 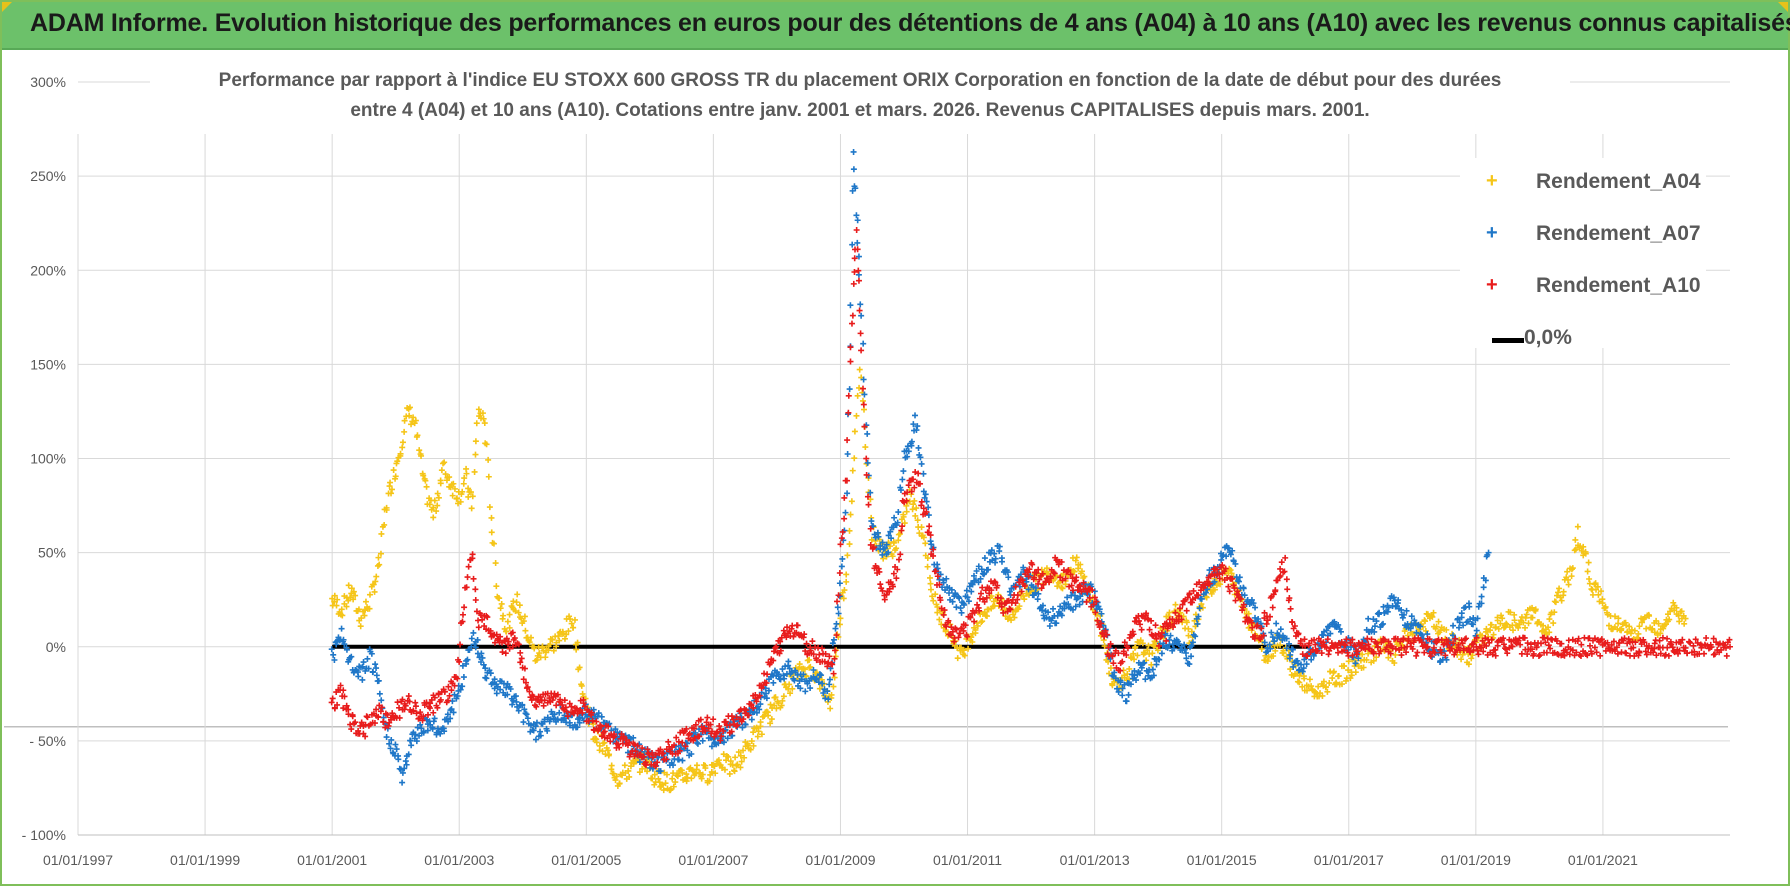 I want to click on legend-label-a07: Rendement_A07, so click(x=1618, y=233).